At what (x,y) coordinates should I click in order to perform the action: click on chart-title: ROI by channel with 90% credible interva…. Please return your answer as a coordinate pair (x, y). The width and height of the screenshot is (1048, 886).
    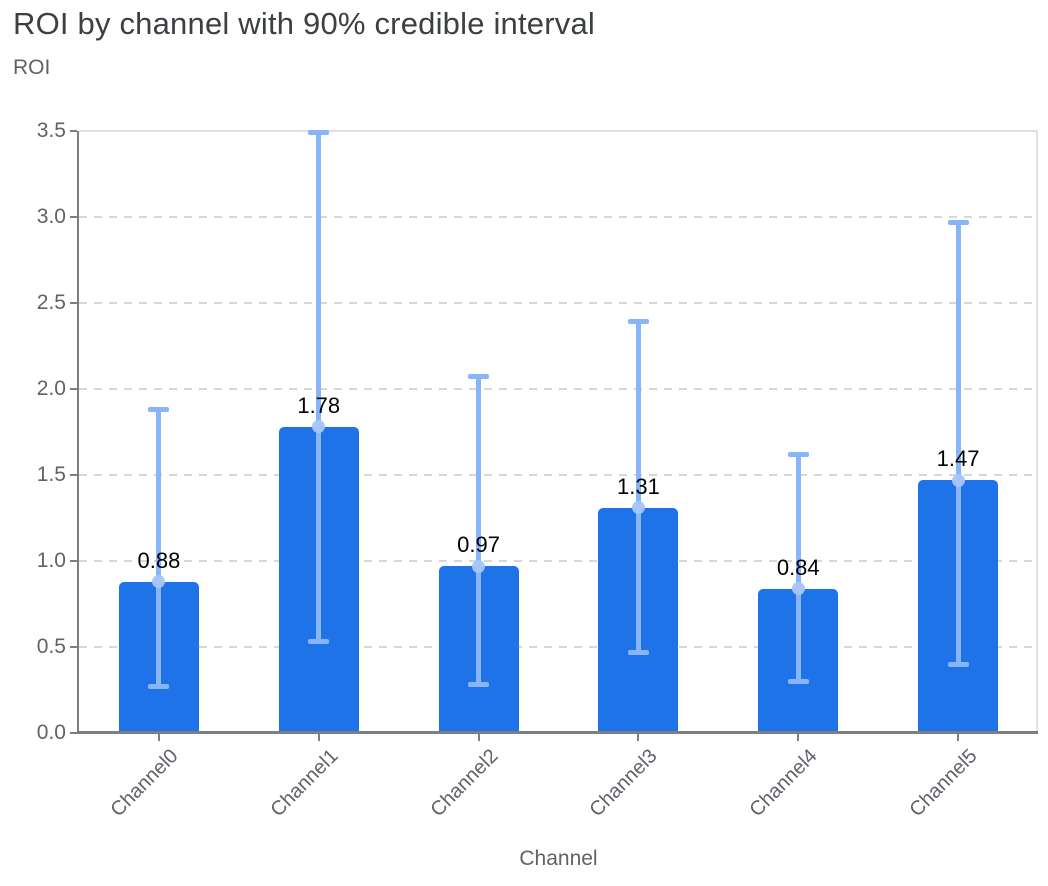
    Looking at the image, I should click on (304, 23).